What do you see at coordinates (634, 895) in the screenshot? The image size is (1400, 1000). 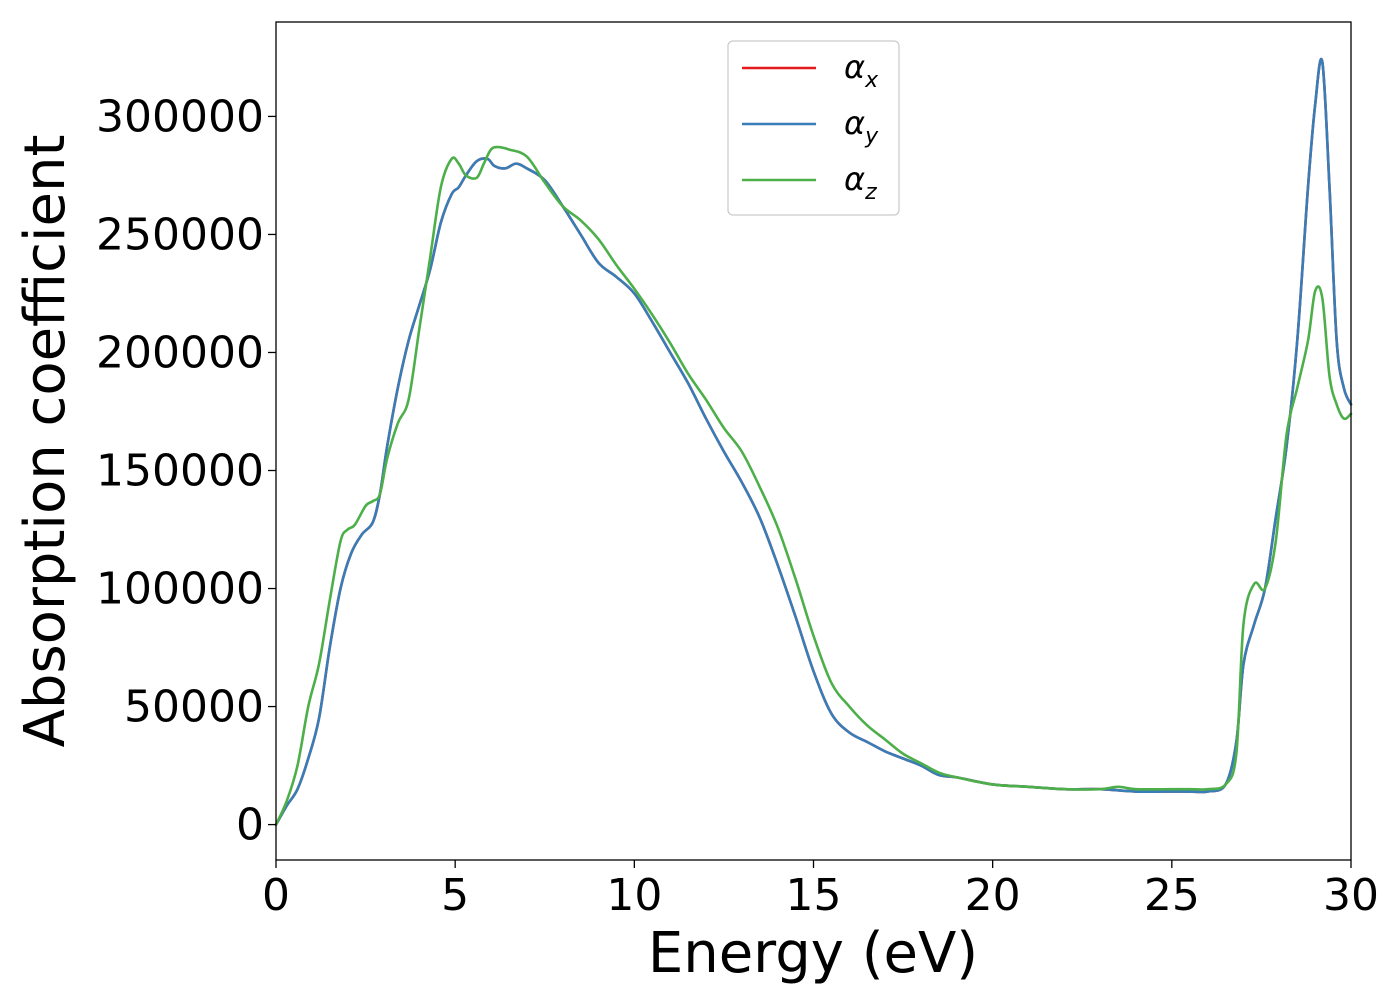 I see `x-tick-label: 10` at bounding box center [634, 895].